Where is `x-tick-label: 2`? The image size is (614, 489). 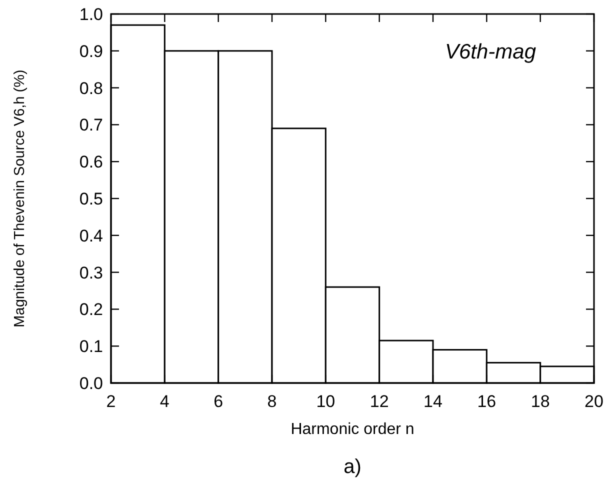 x-tick-label: 2 is located at coordinates (111, 401).